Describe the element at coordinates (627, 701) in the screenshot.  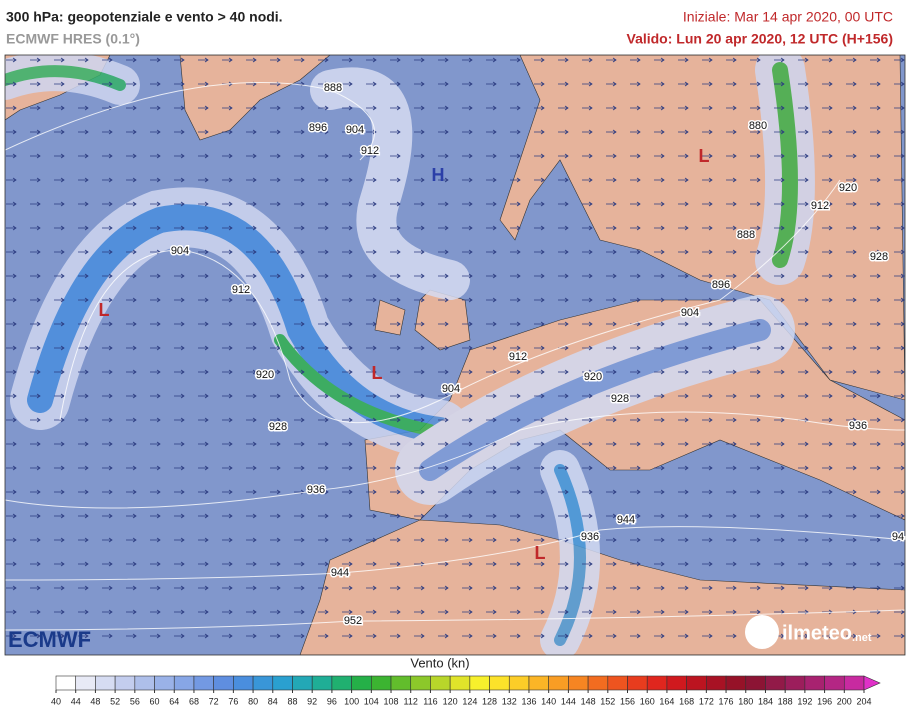
I see `colorbar-tick-label: 156` at that location.